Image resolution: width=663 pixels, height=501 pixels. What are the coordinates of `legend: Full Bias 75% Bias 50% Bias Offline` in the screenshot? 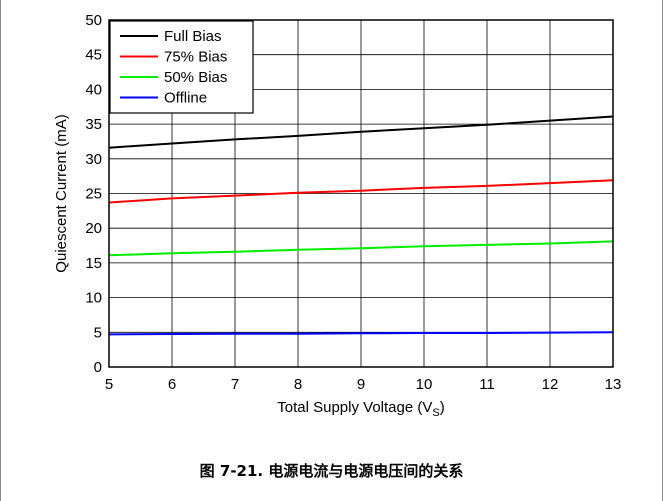 It's located at (181, 67).